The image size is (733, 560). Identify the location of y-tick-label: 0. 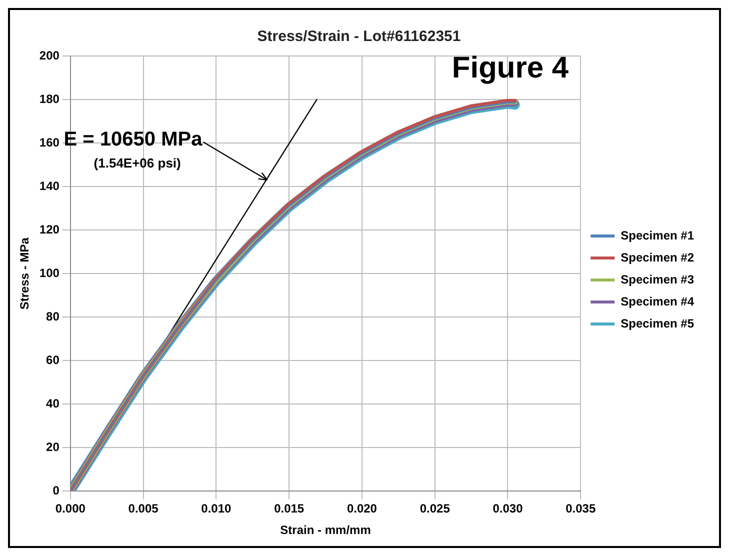
(56, 491).